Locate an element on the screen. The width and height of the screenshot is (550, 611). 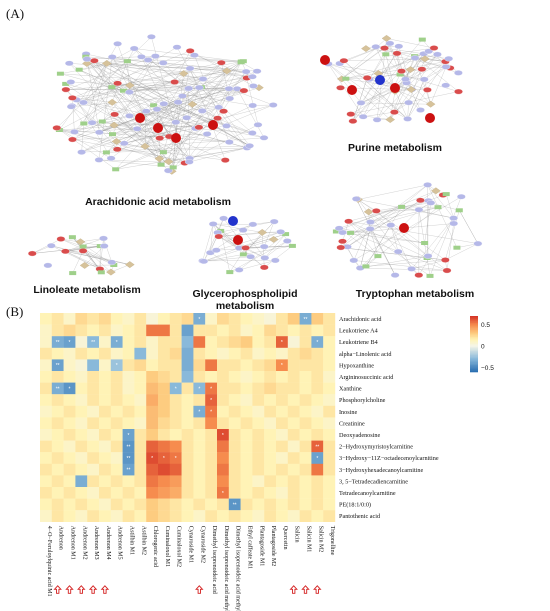
heatmap-row-label: Inosine is located at coordinates (348, 412).